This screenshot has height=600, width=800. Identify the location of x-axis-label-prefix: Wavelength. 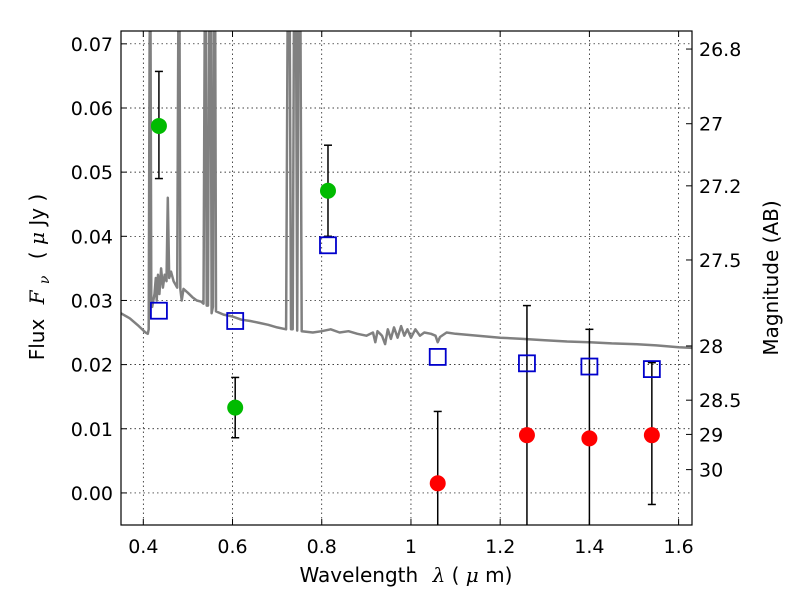
(359, 575).